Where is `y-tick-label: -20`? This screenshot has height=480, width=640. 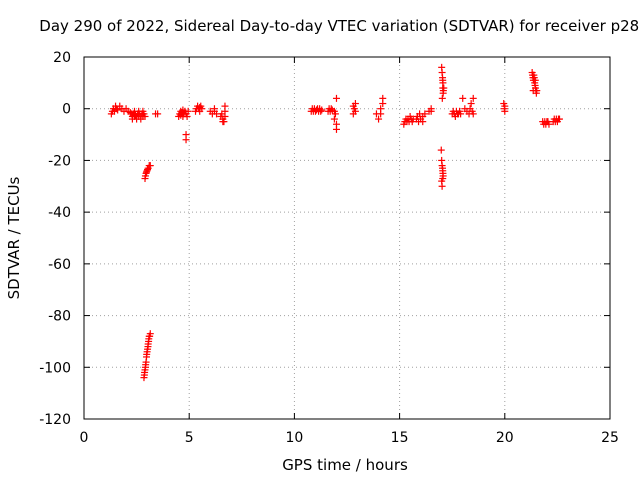 y-tick-label: -20 is located at coordinates (59, 161).